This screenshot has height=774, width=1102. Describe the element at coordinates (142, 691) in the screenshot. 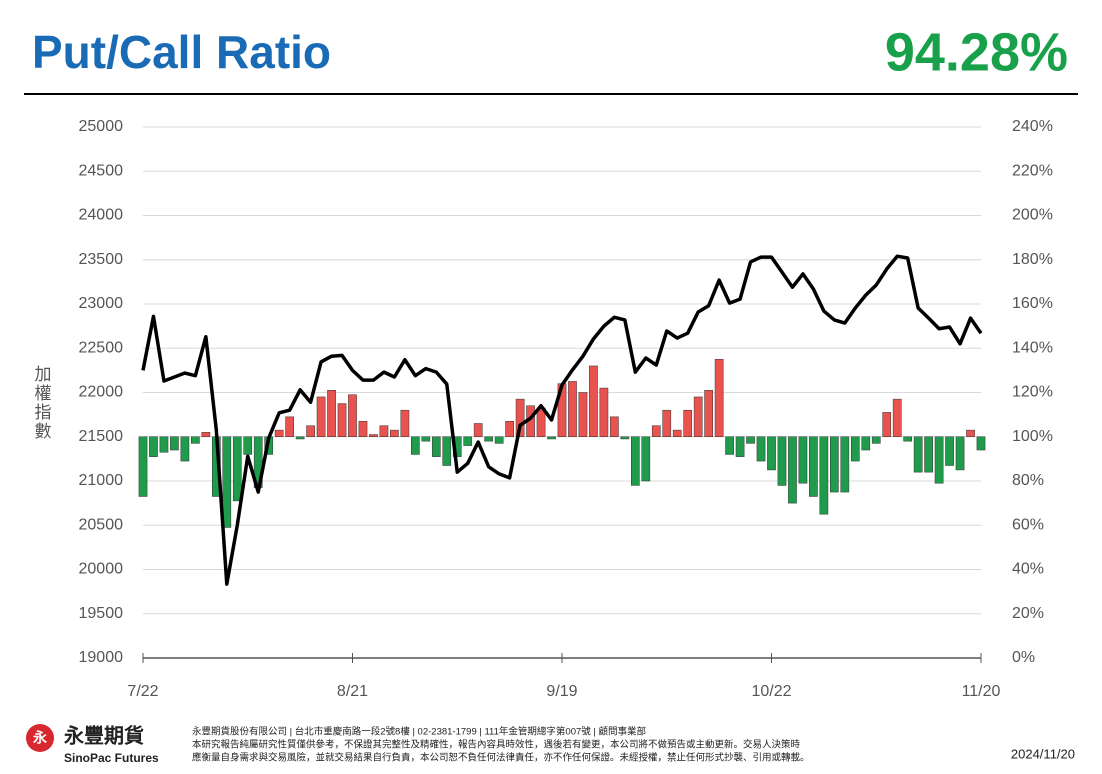

I see `x-tick-label: 7/22` at that location.